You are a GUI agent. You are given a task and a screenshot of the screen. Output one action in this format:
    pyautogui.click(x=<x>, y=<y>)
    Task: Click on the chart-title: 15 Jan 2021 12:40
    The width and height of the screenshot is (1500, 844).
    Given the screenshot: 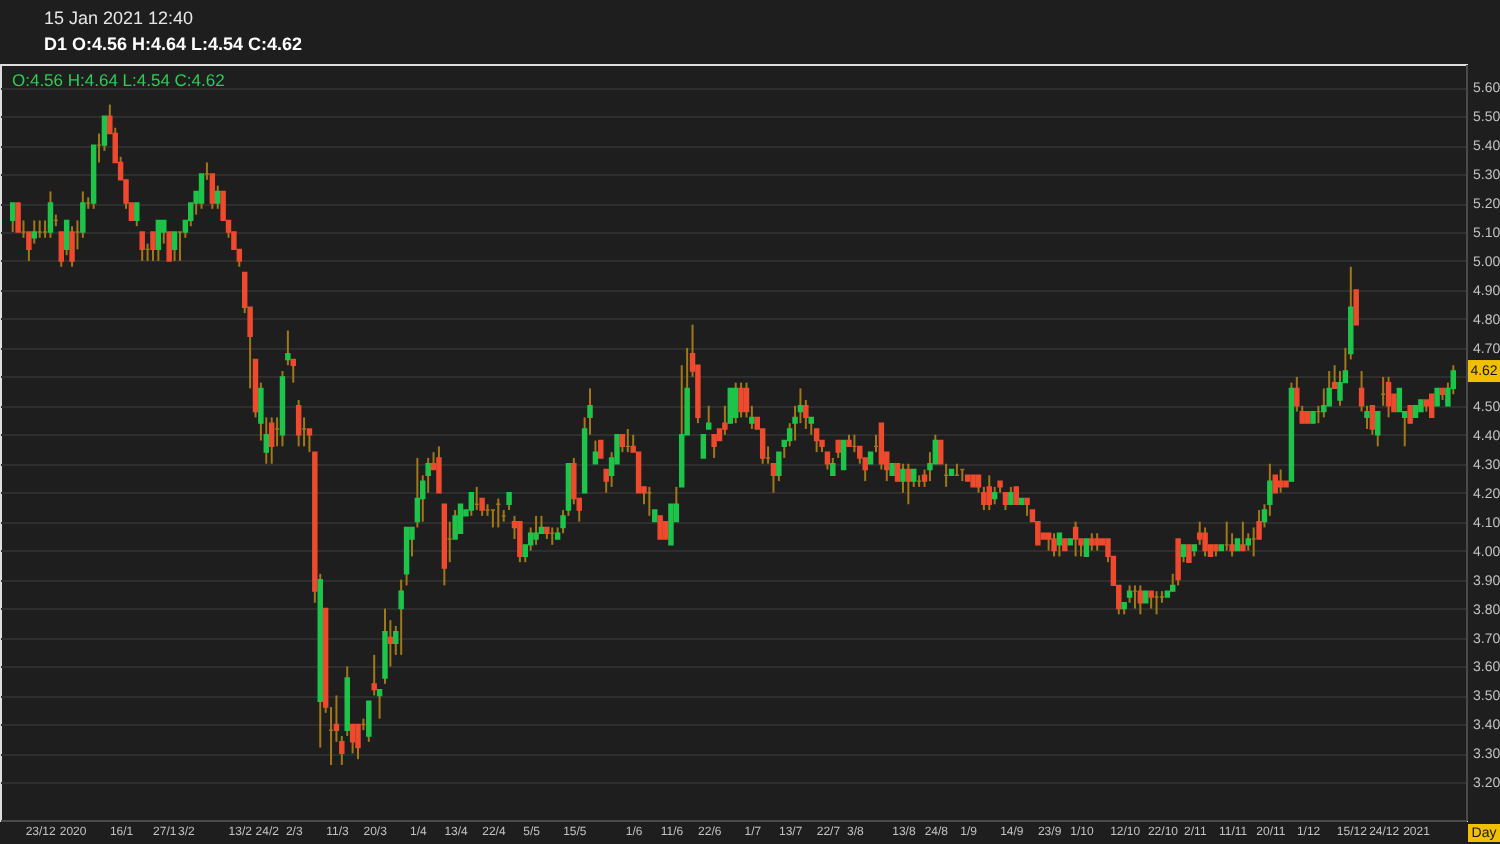 What is the action you would take?
    pyautogui.click(x=119, y=18)
    